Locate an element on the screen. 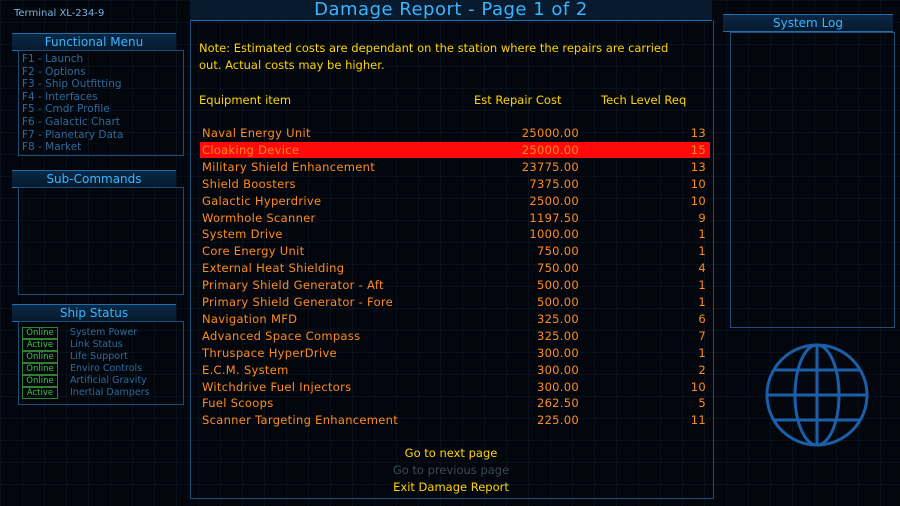 This screenshot has width=900, height=506. column-header-item: Equipment item is located at coordinates (245, 100).